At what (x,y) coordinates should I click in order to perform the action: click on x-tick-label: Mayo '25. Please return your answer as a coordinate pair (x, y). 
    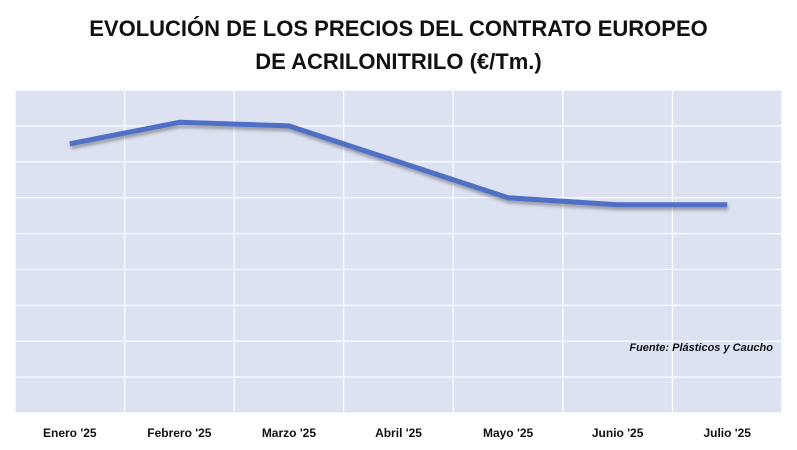
    Looking at the image, I should click on (508, 433).